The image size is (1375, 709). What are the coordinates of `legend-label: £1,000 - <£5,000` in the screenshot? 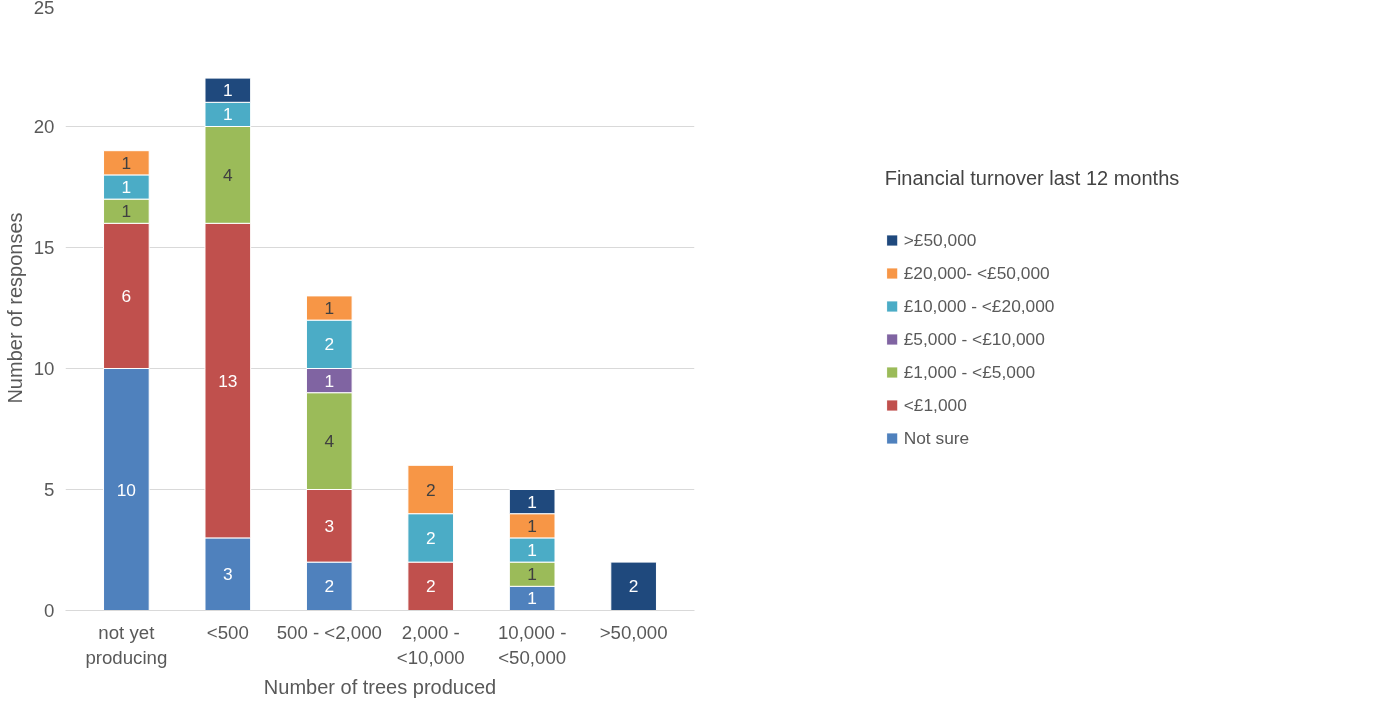 It's located at (969, 372).